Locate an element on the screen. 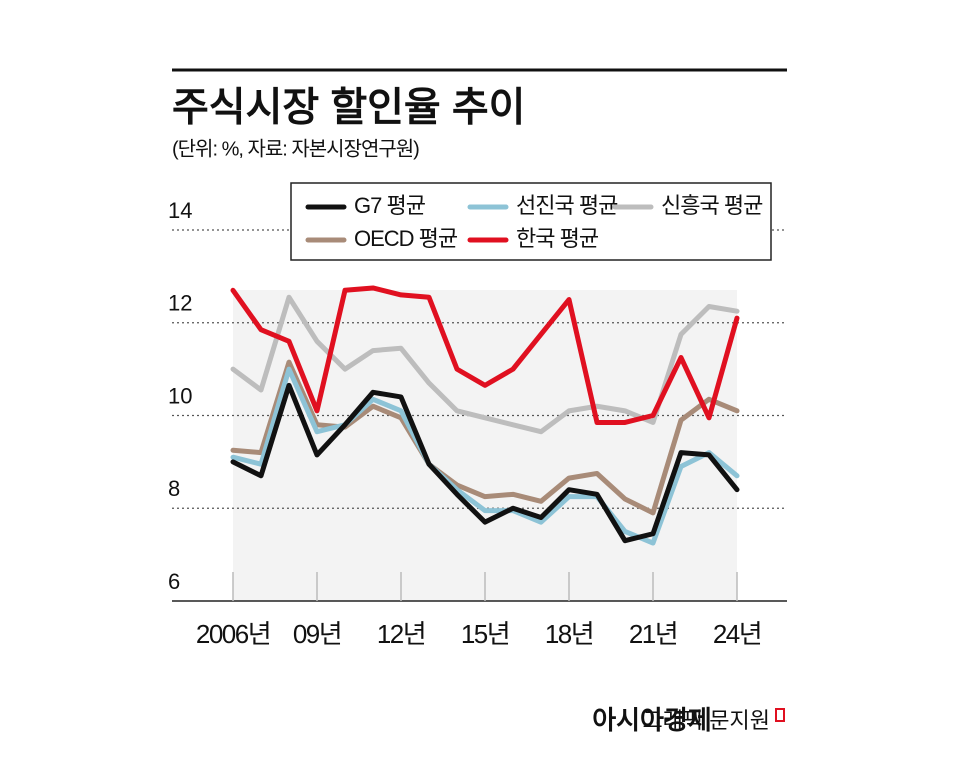 Image resolution: width=954 pixels, height=764 pixels. x-tick-label: 21년 is located at coordinates (653, 634).